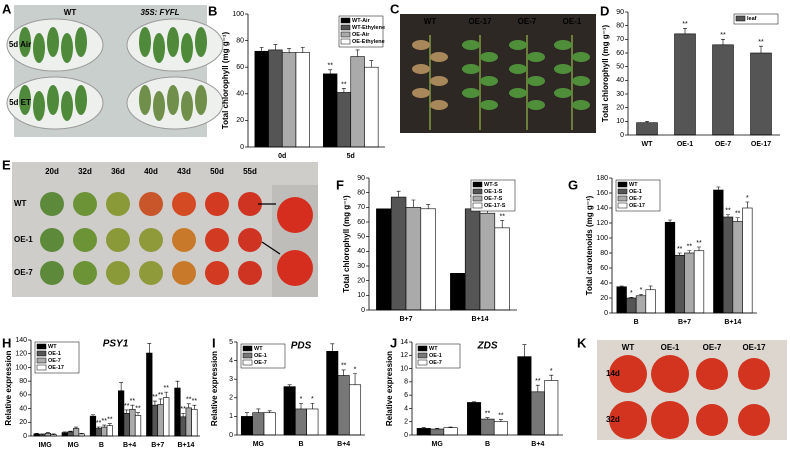 The height and width of the screenshot is (450, 790). I want to click on legend-label: OE-7, so click(435, 363).